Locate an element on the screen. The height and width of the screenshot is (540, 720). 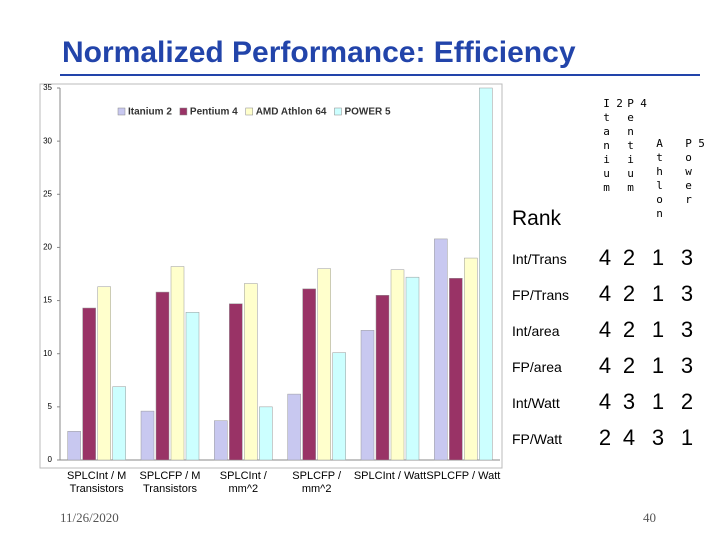
footer-date: 11/26/2020 is located at coordinates (89, 517).